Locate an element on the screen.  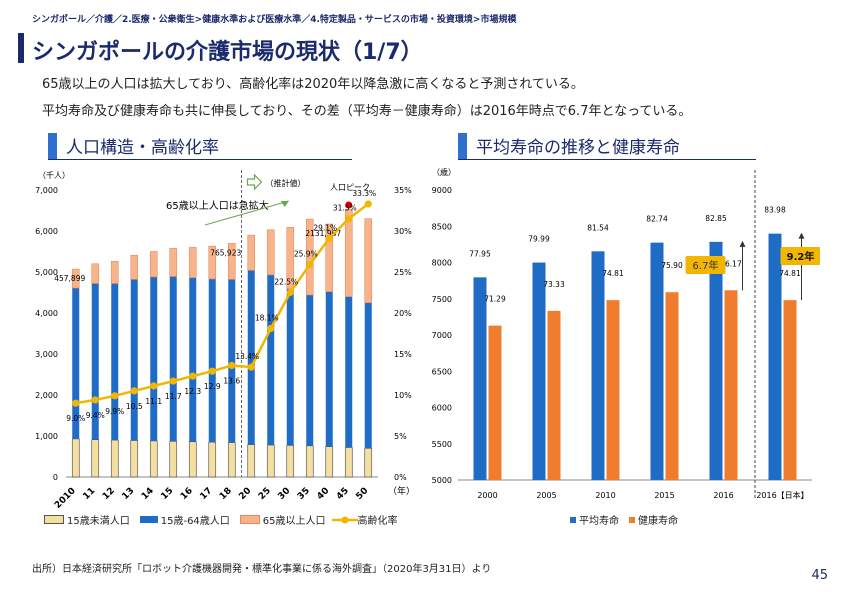
x-tick-label: 13 is located at coordinates (128, 494).